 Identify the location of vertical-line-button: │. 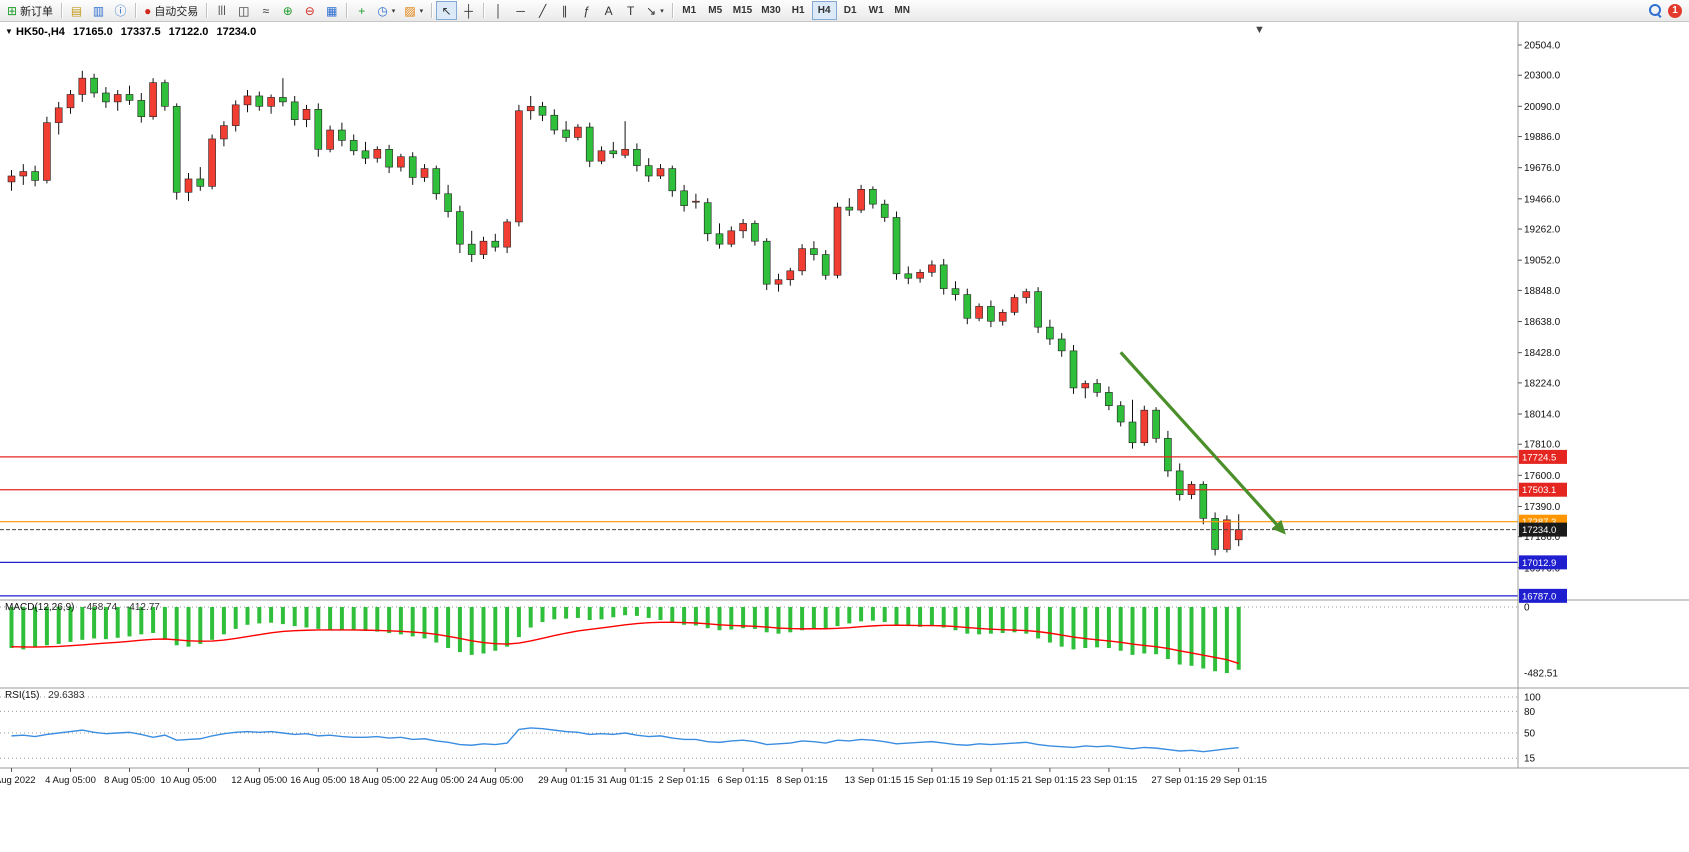
(498, 10).